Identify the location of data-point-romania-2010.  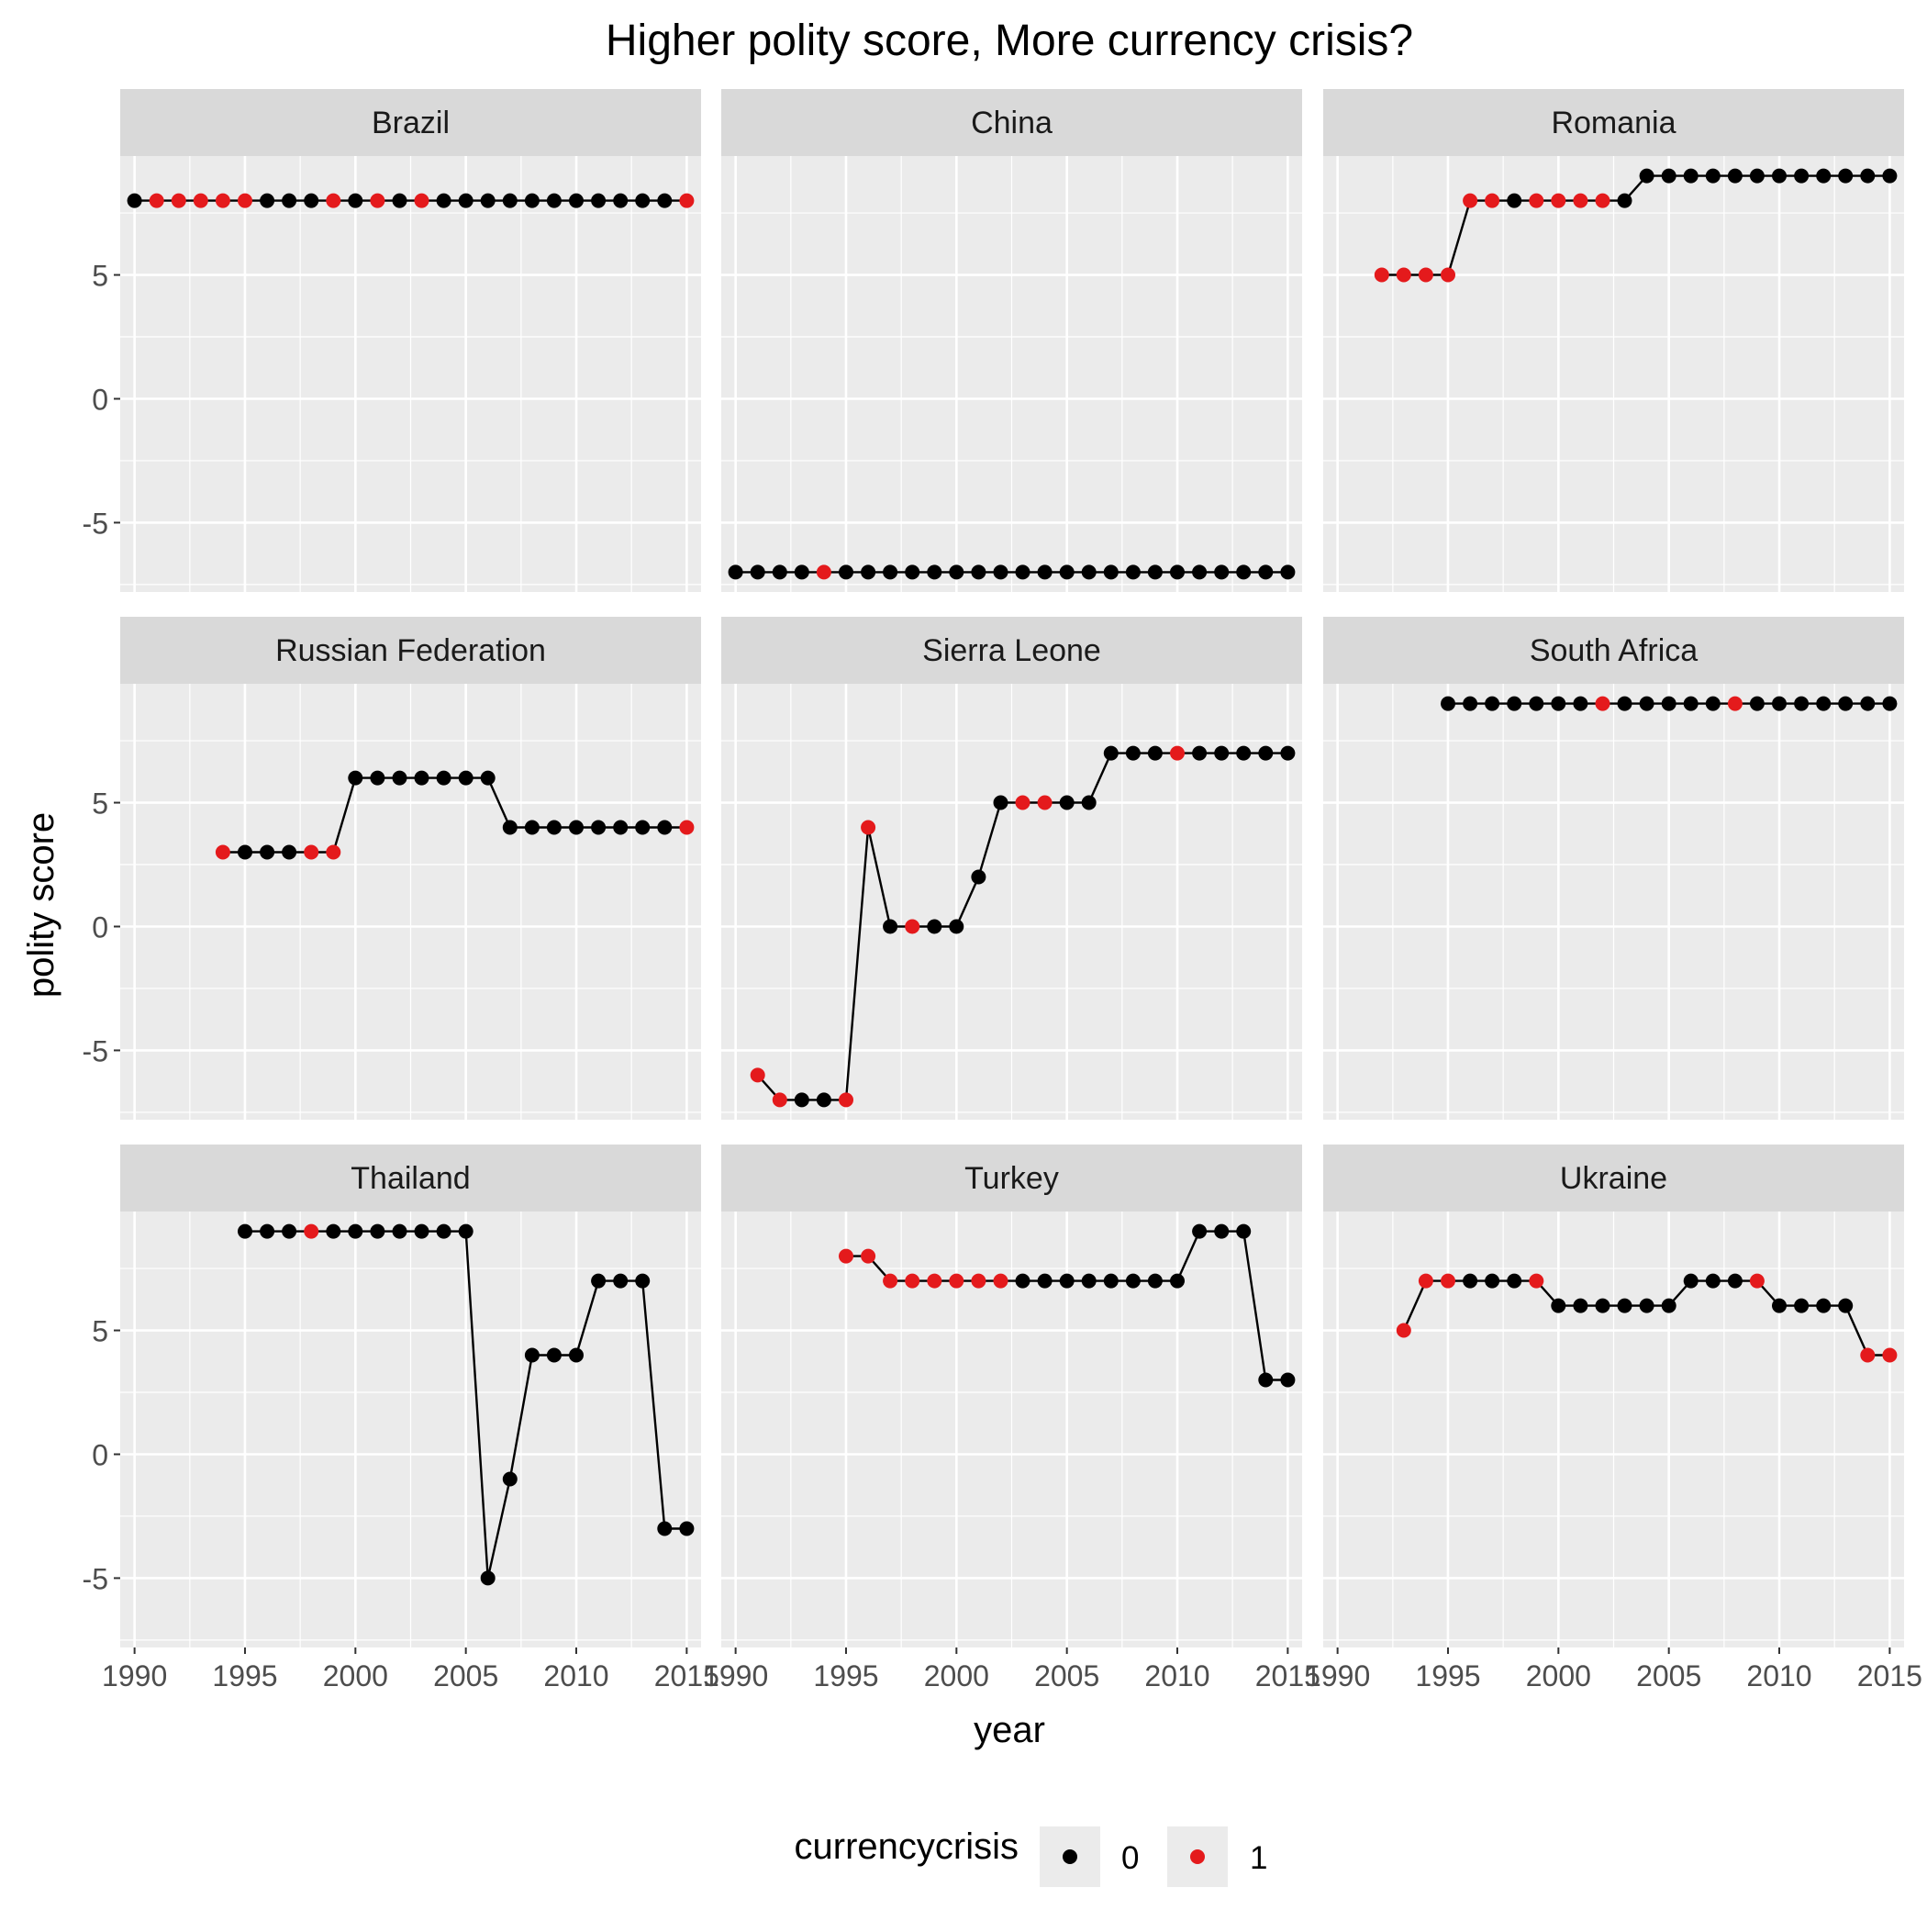
(1779, 176).